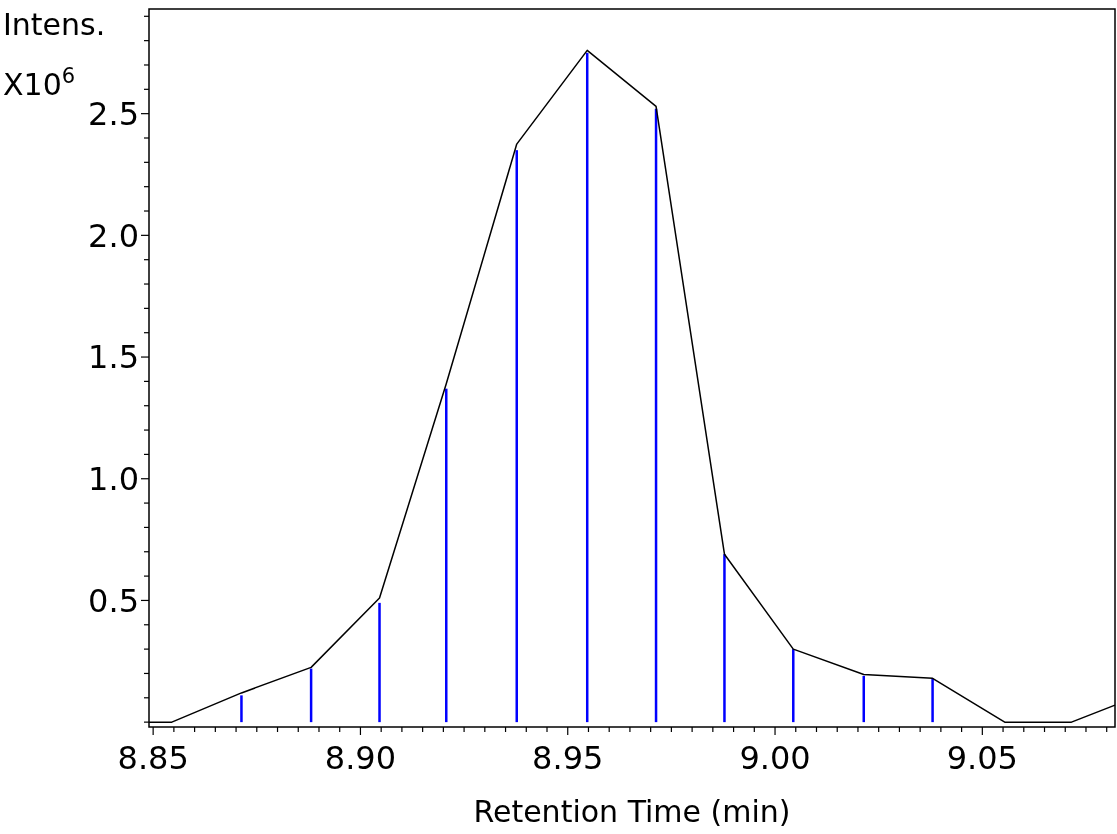 This screenshot has width=1117, height=834. I want to click on x-axis-title: Retention Time (min), so click(632, 811).